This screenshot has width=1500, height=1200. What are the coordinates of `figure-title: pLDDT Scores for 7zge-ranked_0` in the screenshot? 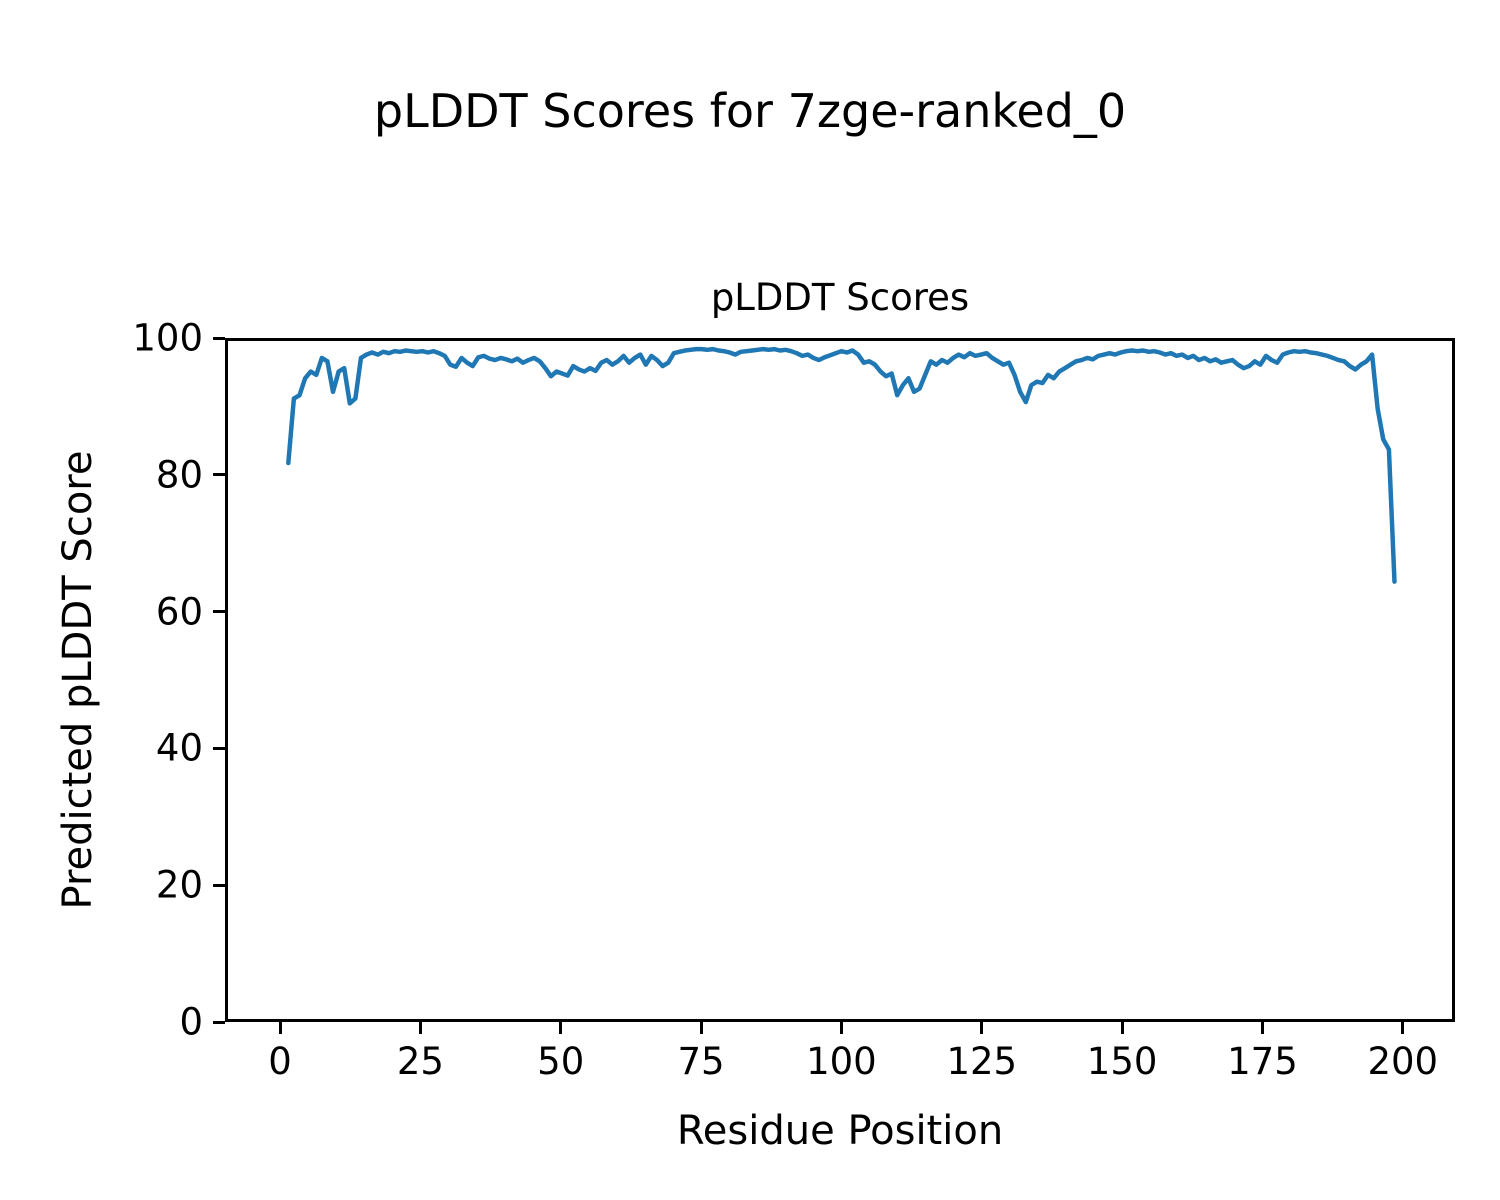 It's located at (750, 111).